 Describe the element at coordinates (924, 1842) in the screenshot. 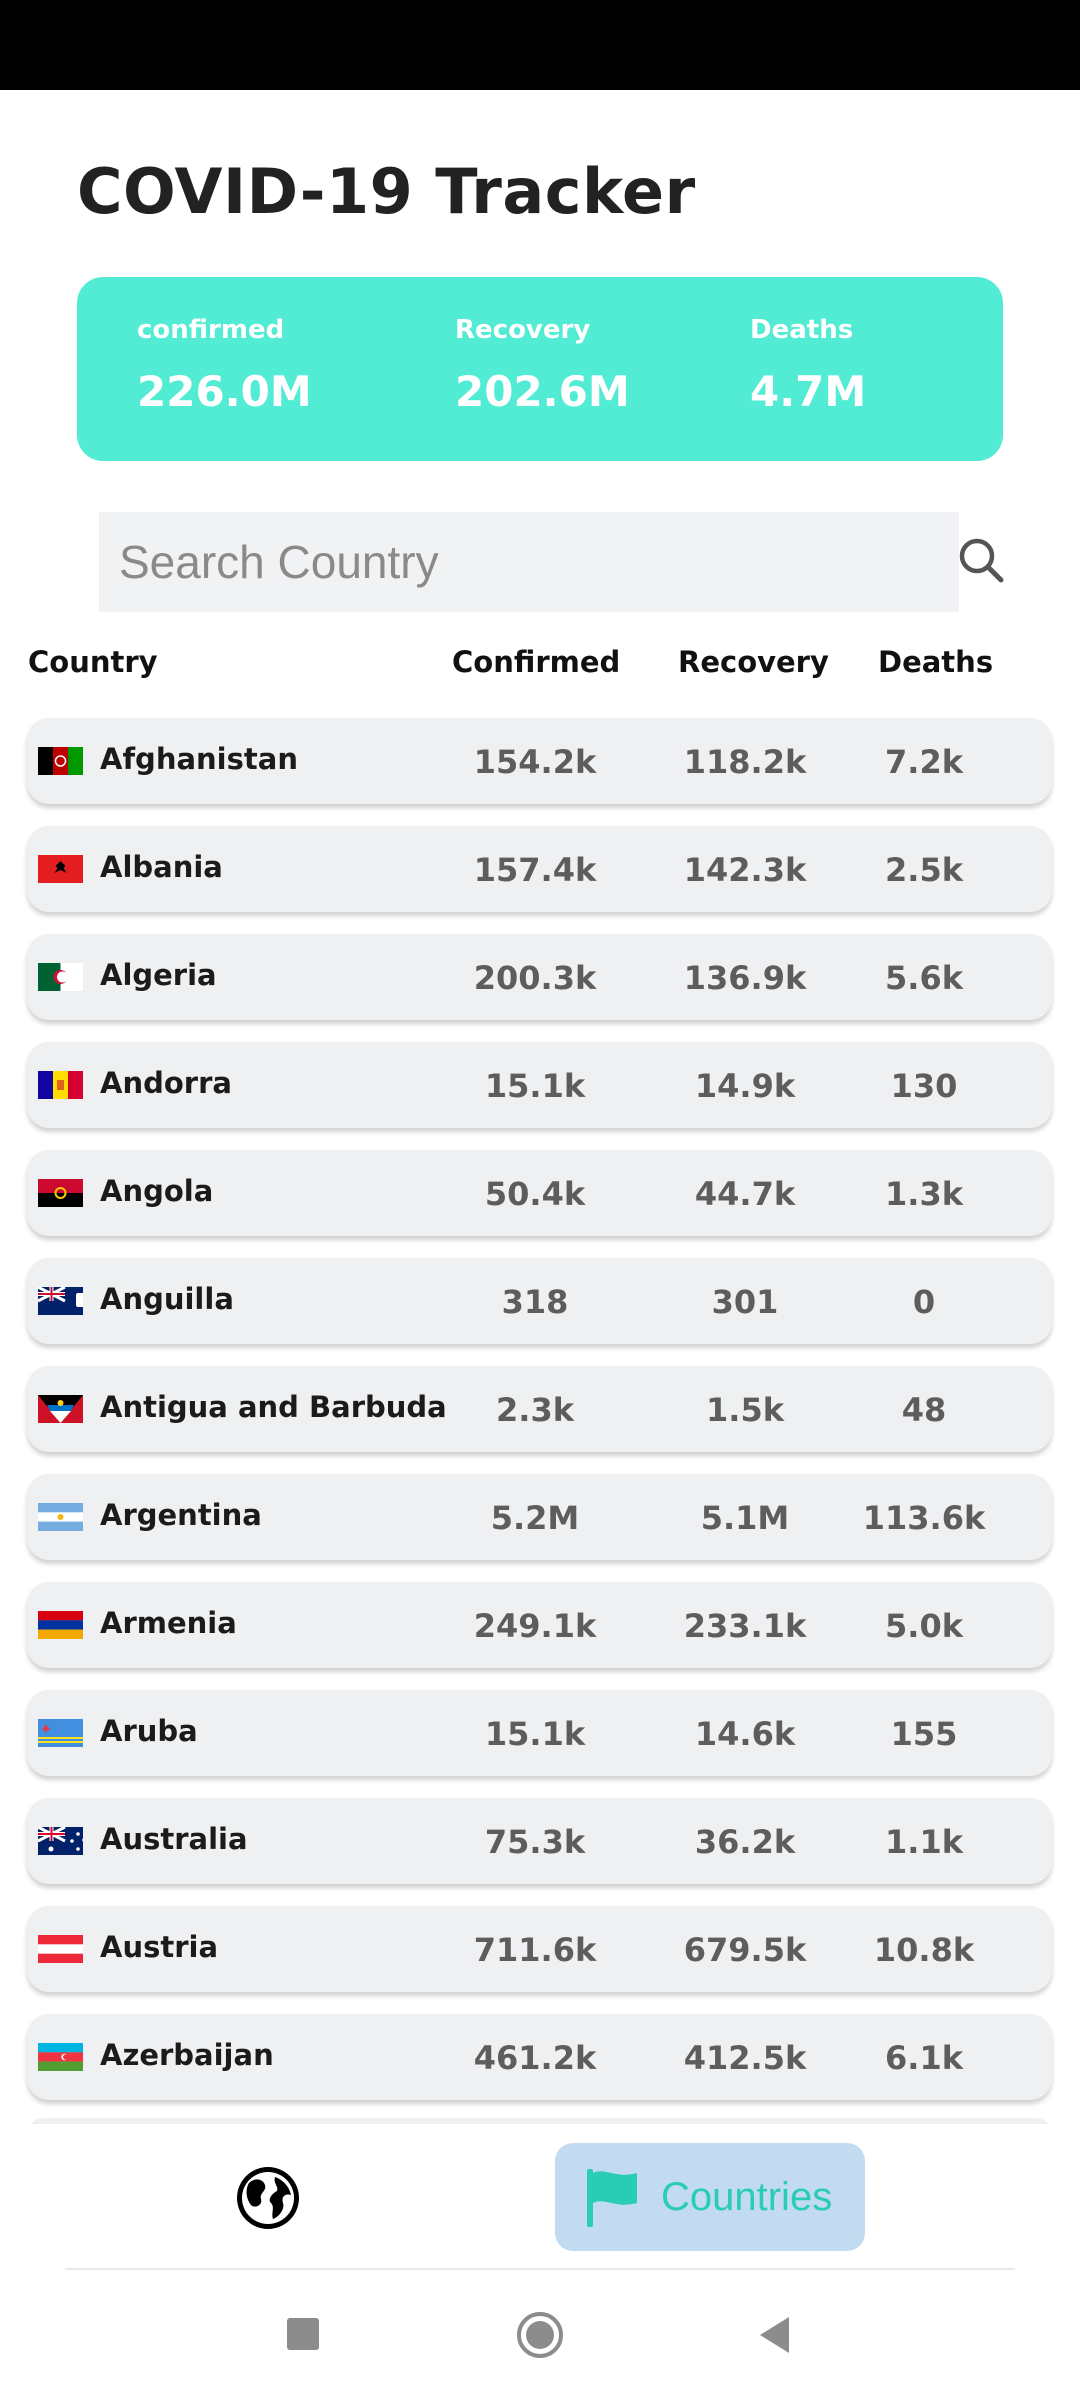

I see `cell-deaths: 1.1k` at that location.